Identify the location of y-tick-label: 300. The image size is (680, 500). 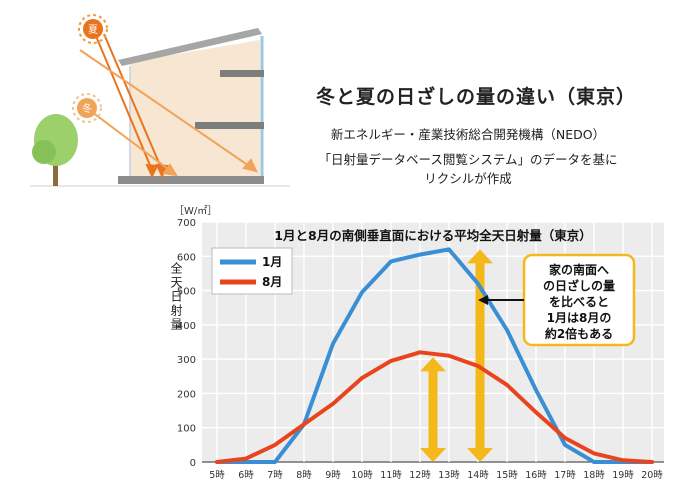
(186, 360).